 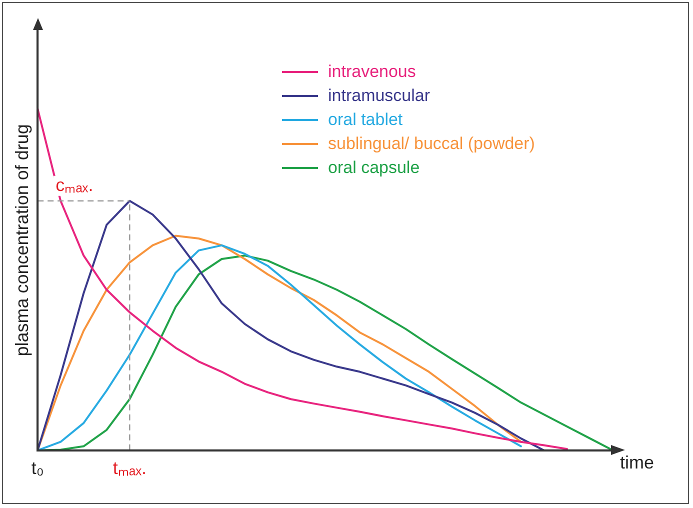 What do you see at coordinates (372, 72) in the screenshot?
I see `legend-label: intravenous` at bounding box center [372, 72].